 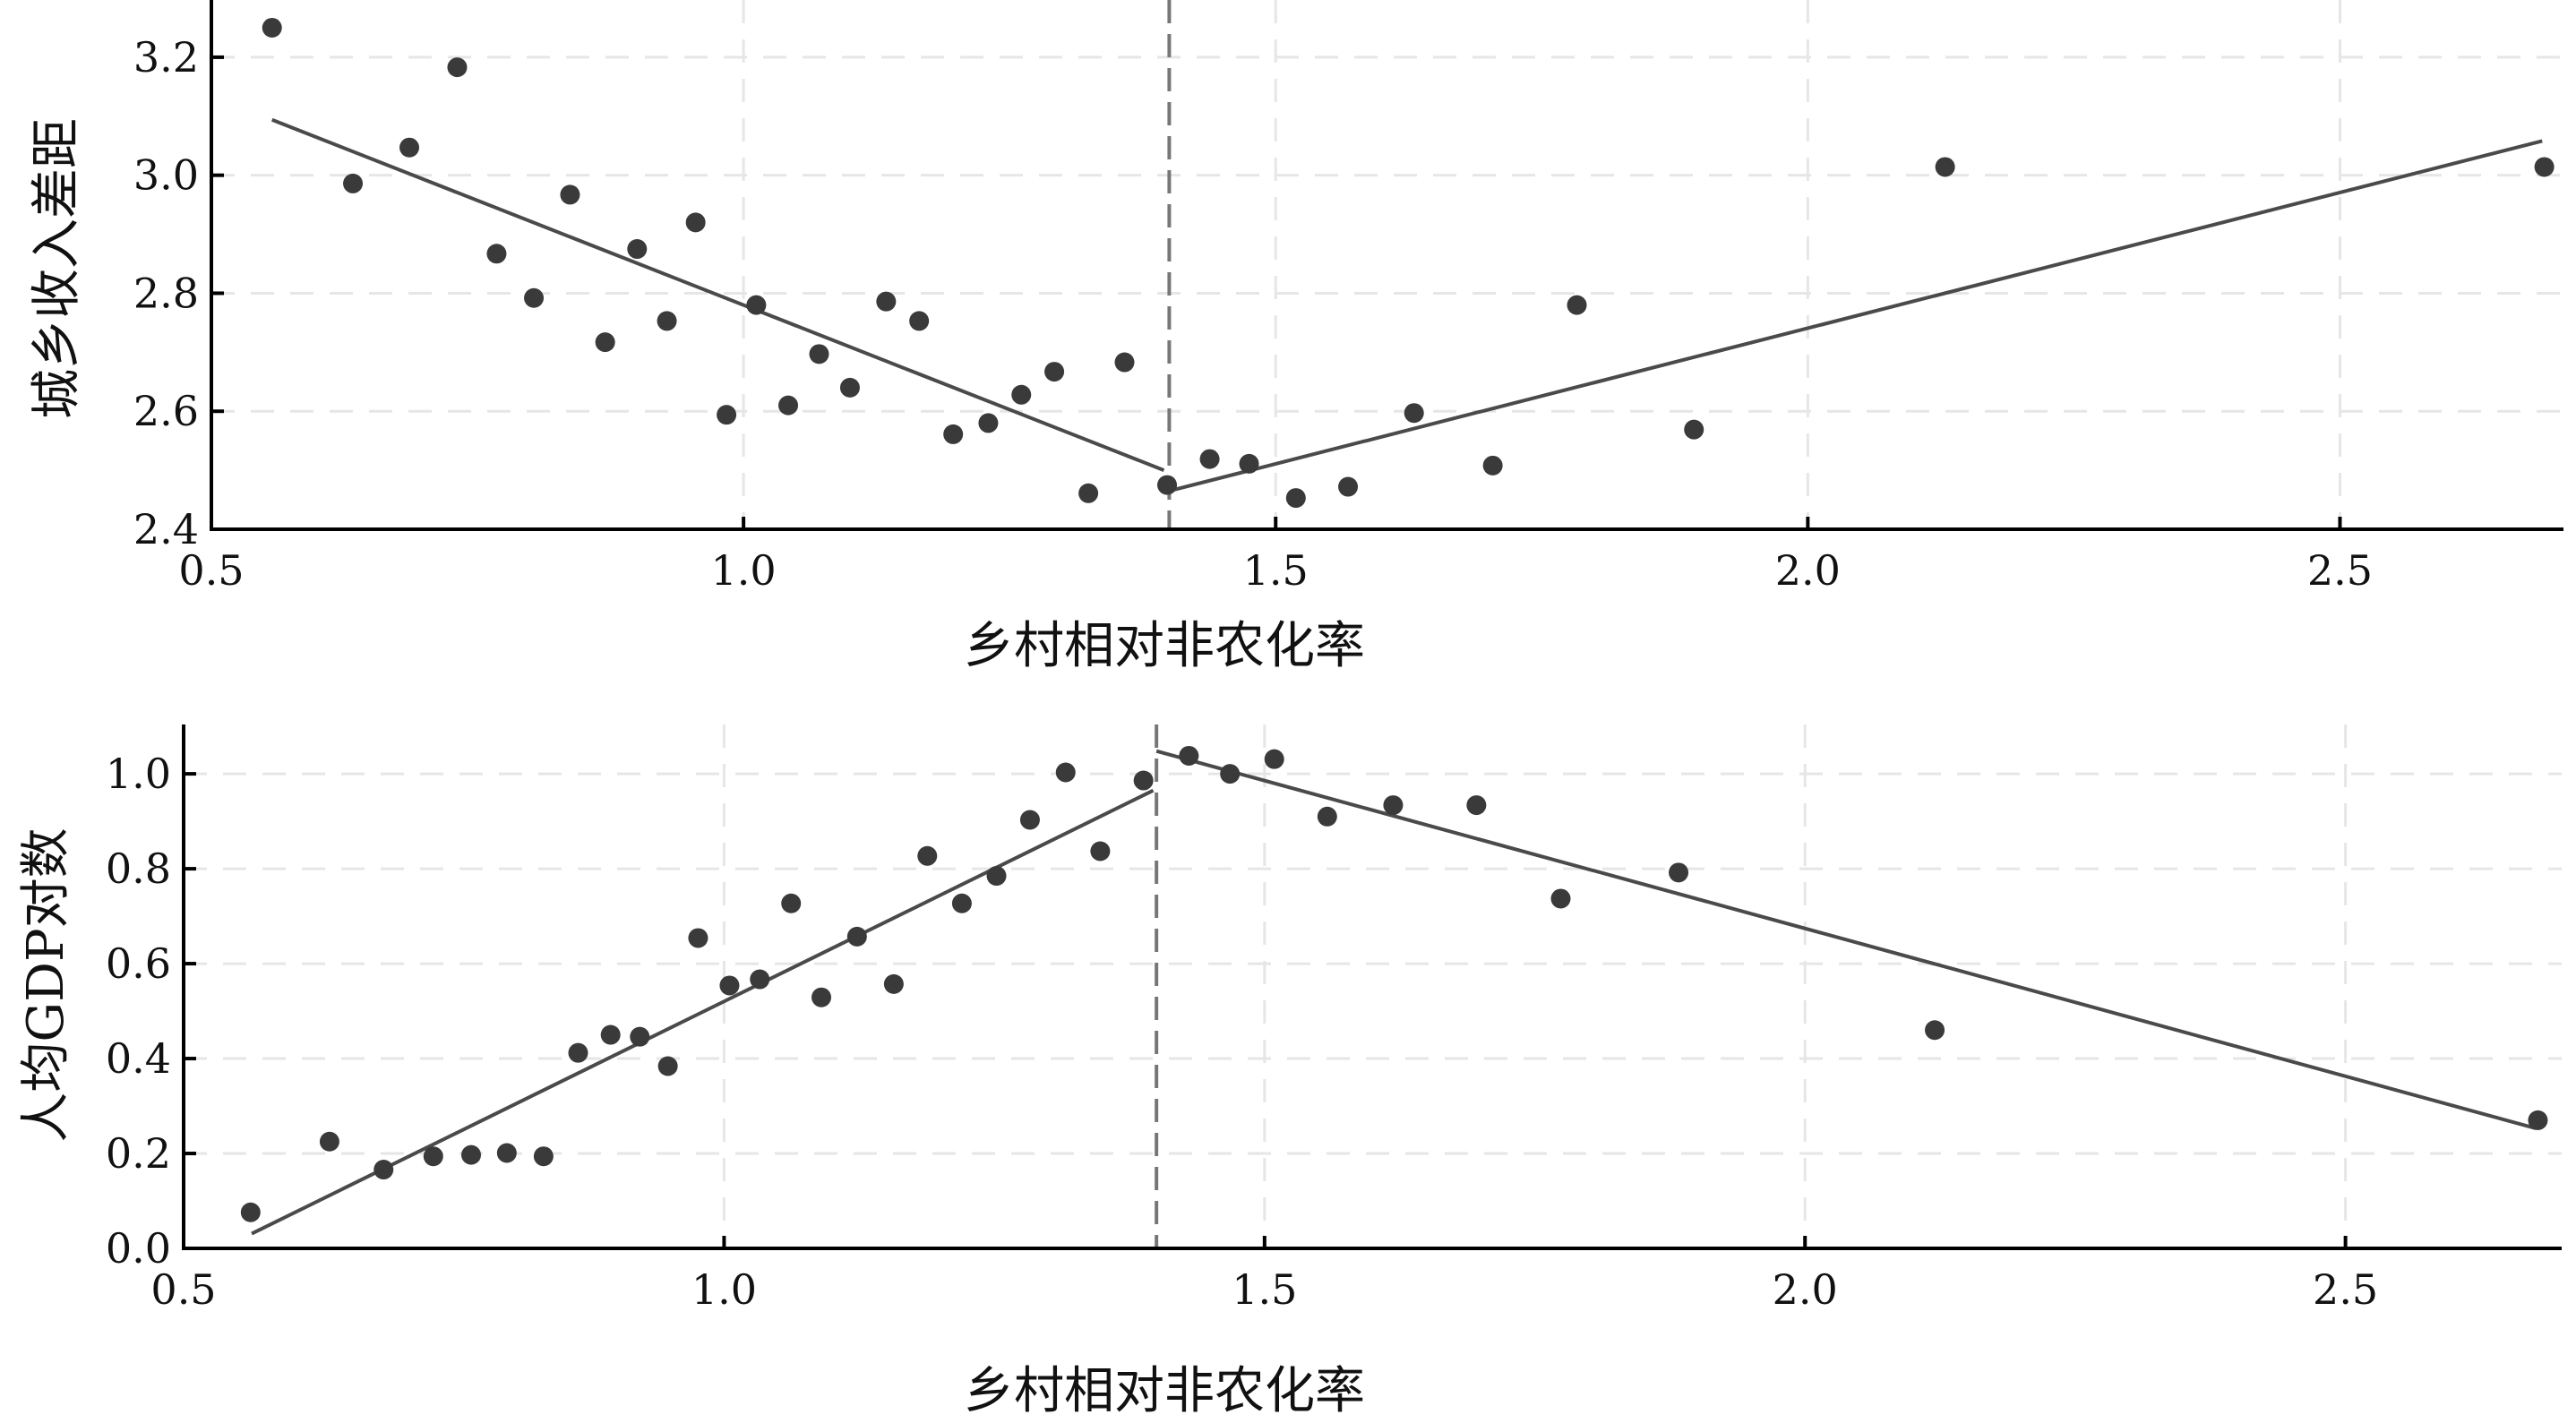 What do you see at coordinates (166, 293) in the screenshot?
I see `y-tick-label: 2.8` at bounding box center [166, 293].